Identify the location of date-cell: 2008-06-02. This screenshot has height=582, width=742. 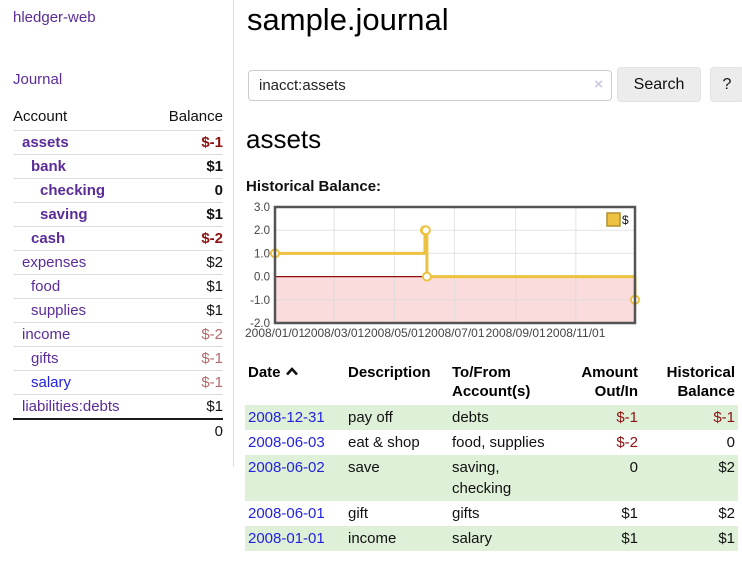
(295, 478).